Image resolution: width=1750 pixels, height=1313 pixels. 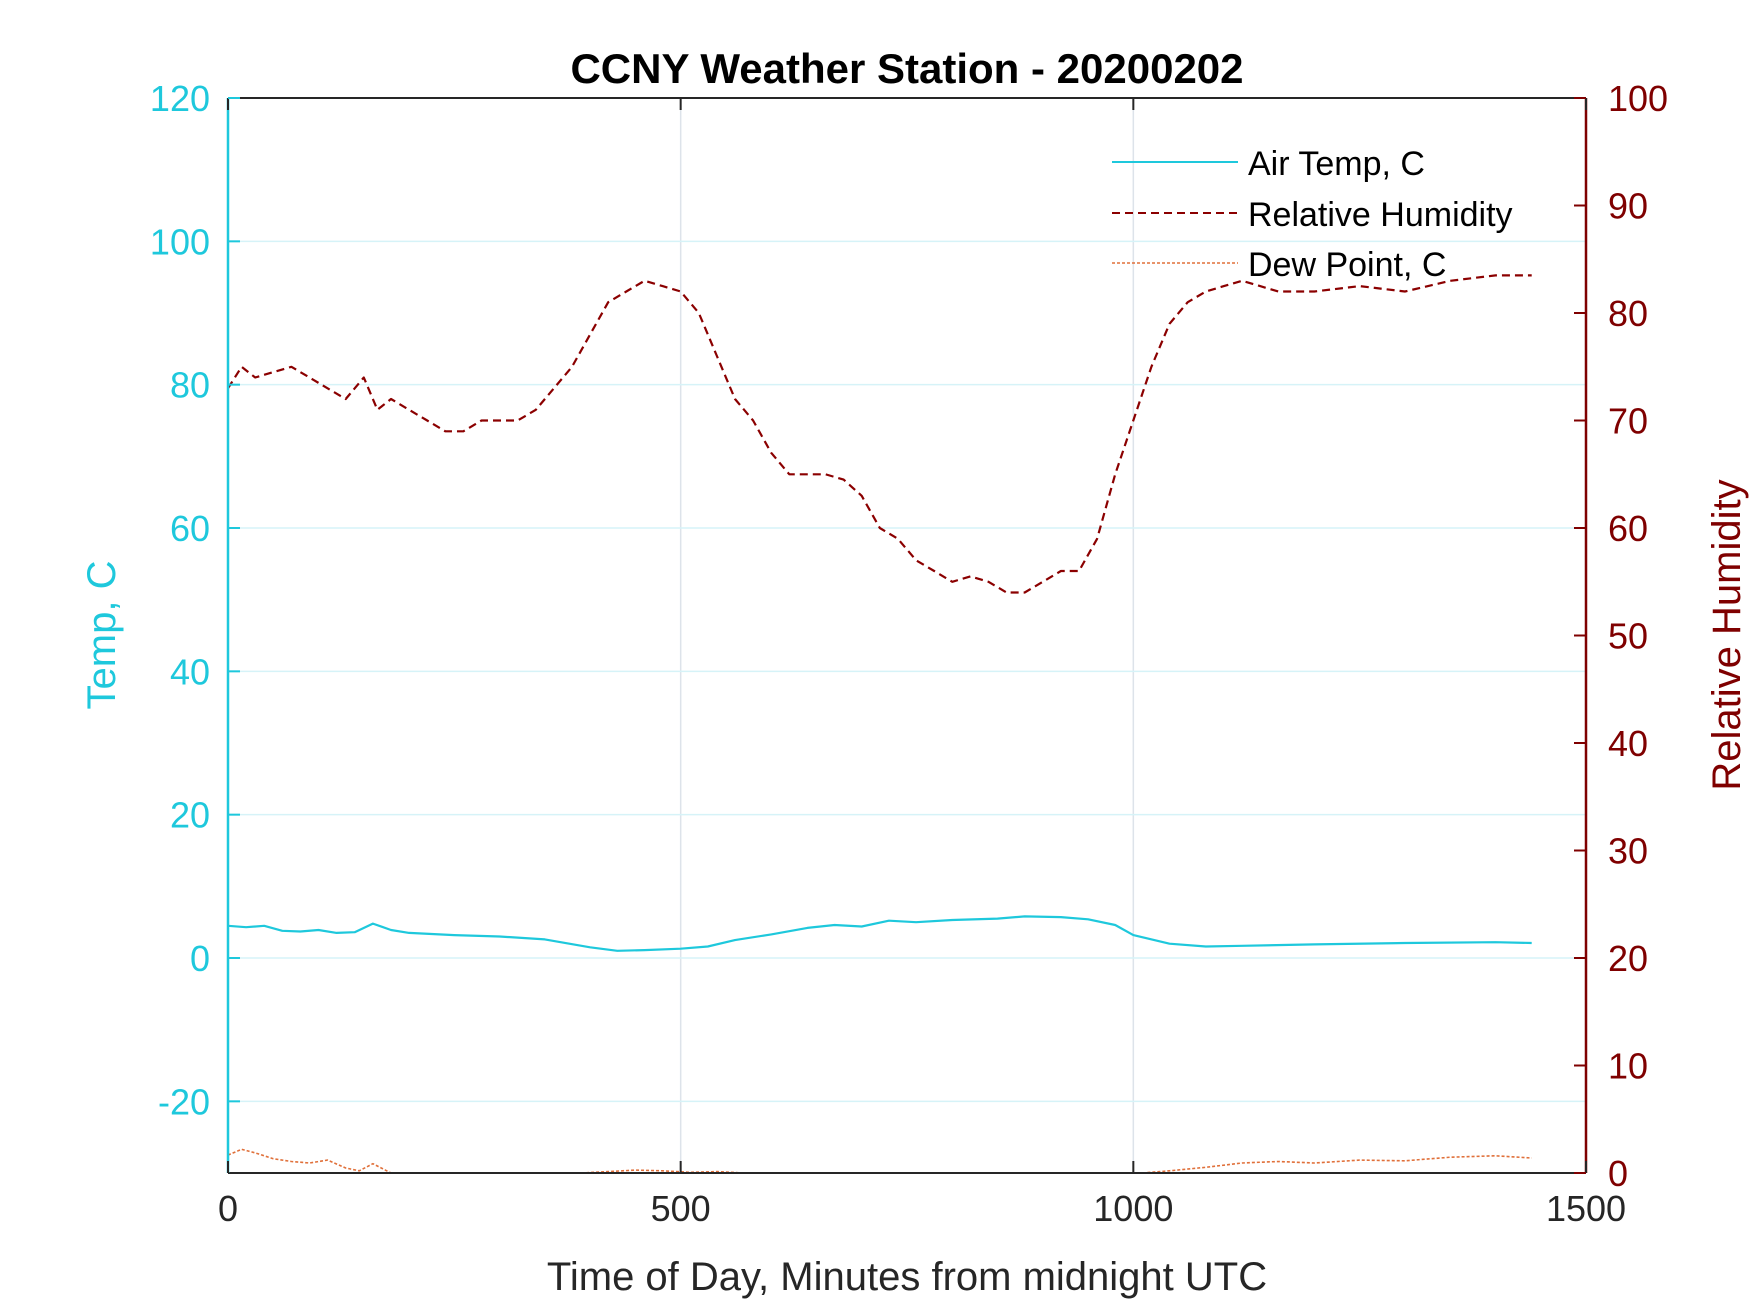 I want to click on legend-label-dew-point: Dew Point, C, so click(x=1347, y=265).